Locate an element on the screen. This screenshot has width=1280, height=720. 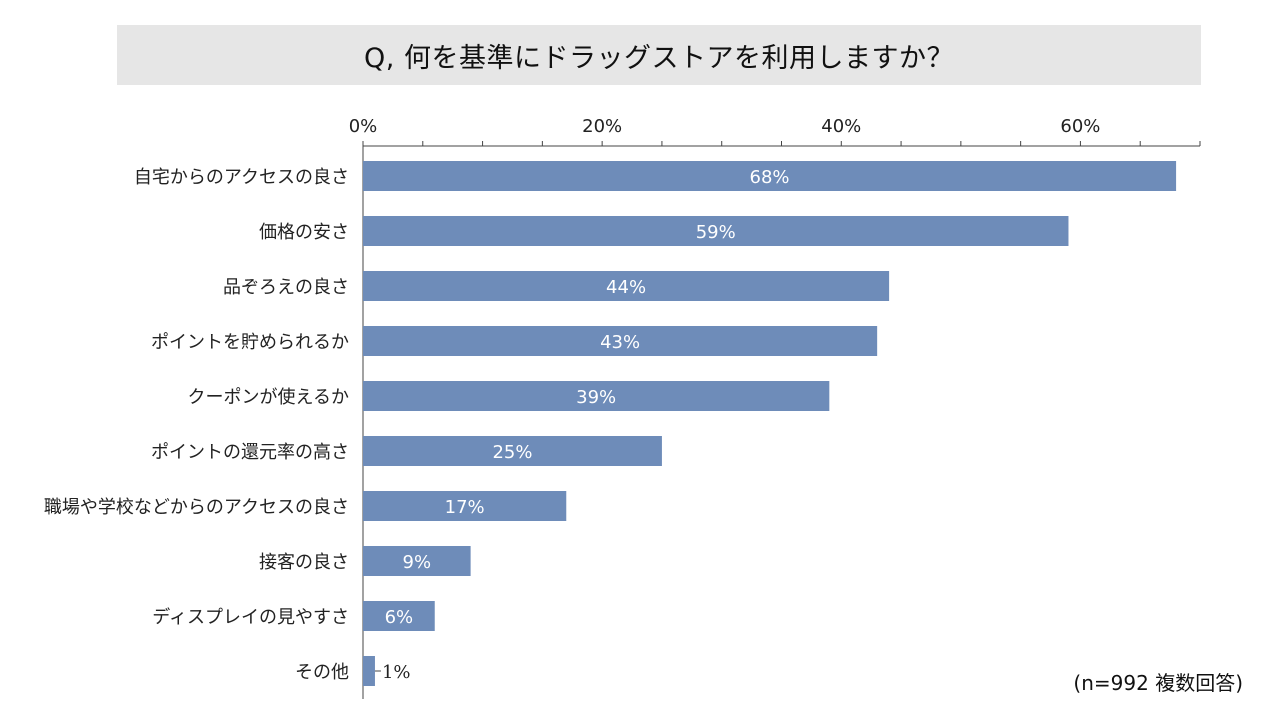
category-label: その他 is located at coordinates (322, 672).